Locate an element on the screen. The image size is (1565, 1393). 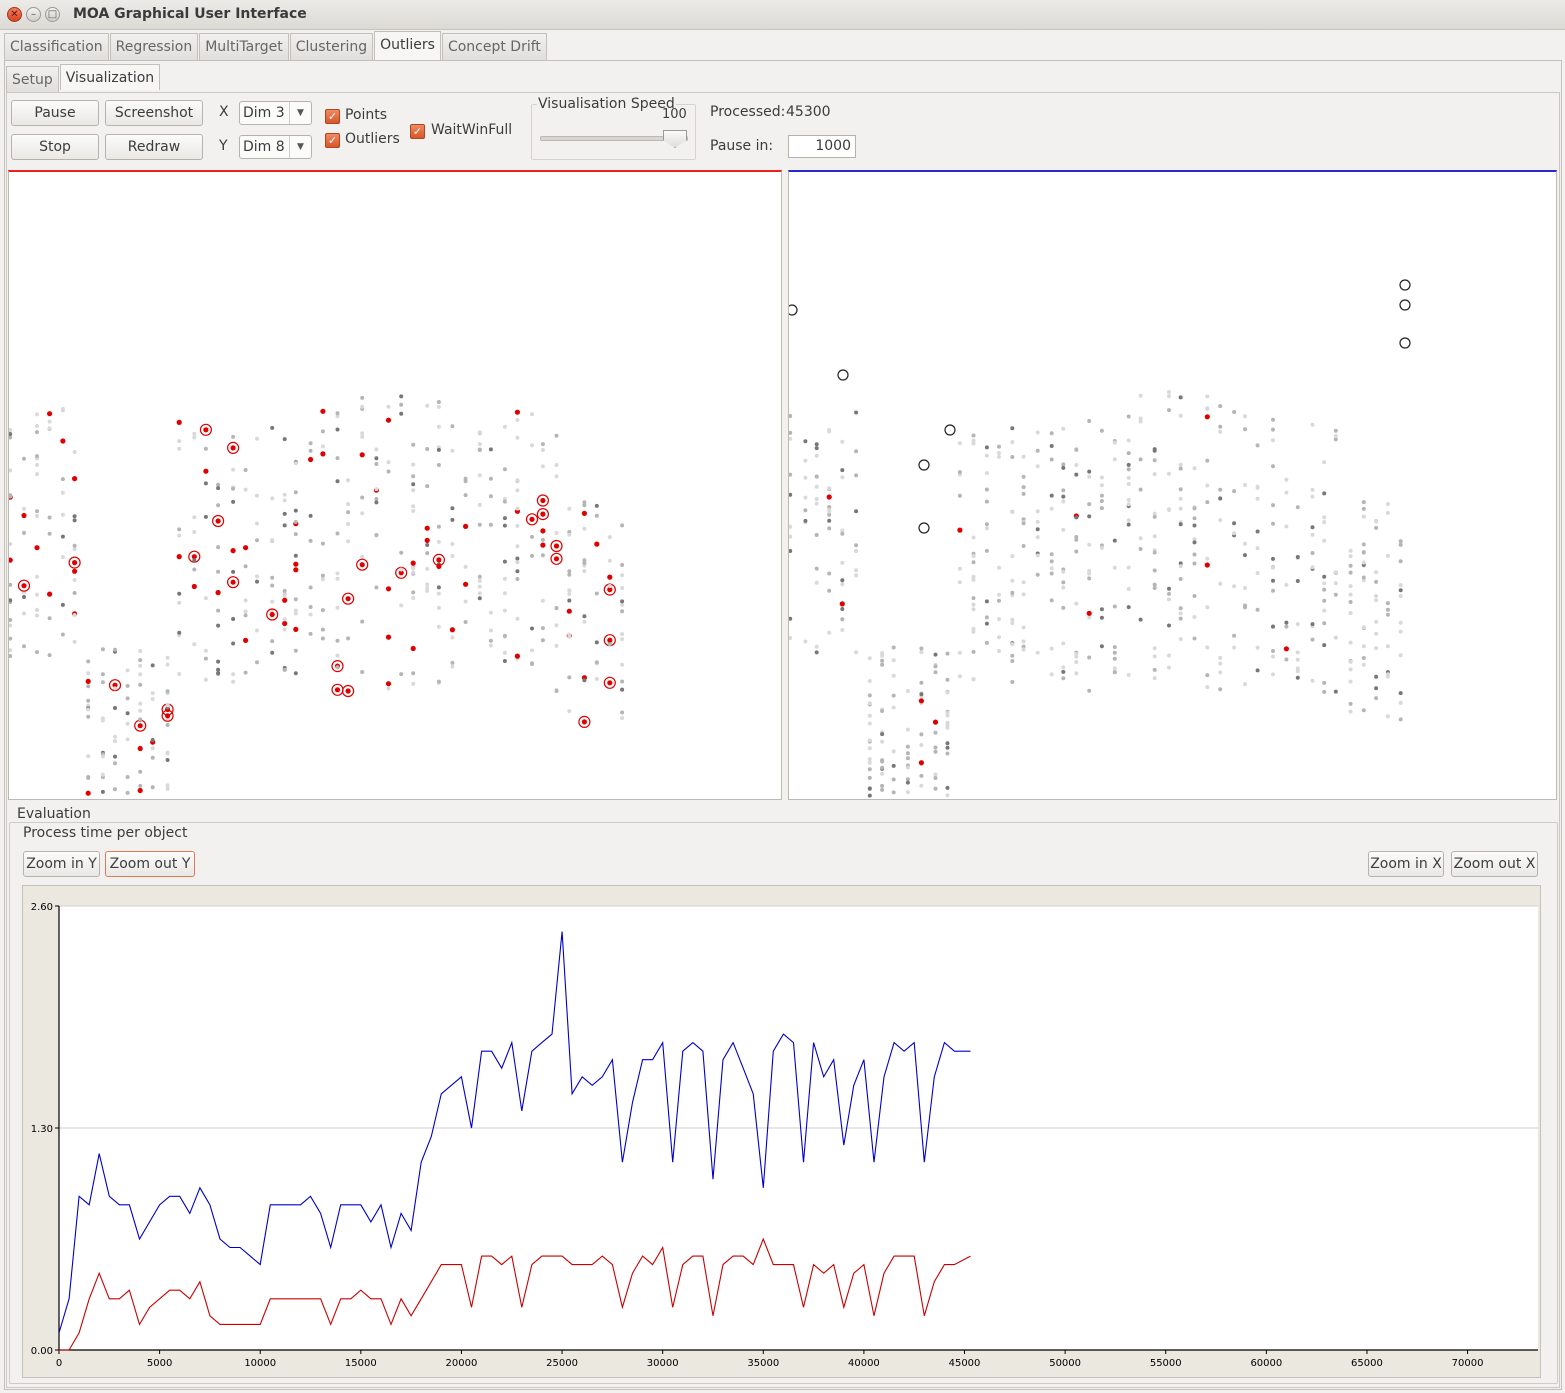
tab-concept-drift: Concept Drift is located at coordinates (494, 46).